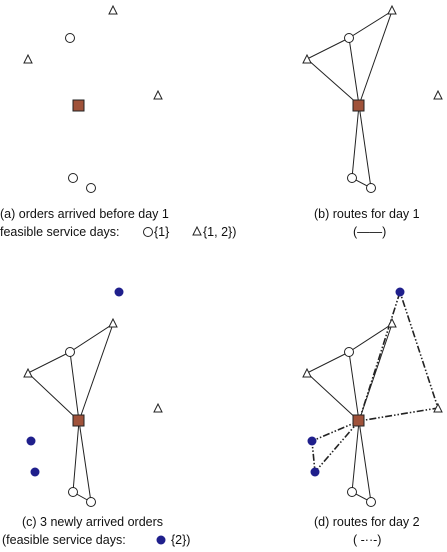 The width and height of the screenshot is (447, 552). I want to click on panel-b: (b) routes for day 1 (——), so click(372, 121).